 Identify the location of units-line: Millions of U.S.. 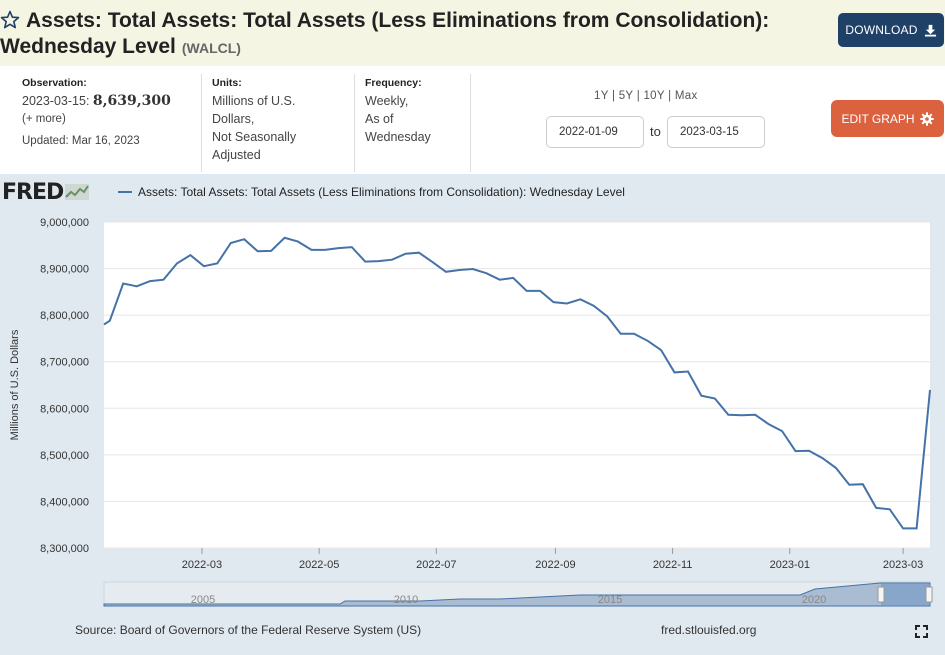
(254, 101).